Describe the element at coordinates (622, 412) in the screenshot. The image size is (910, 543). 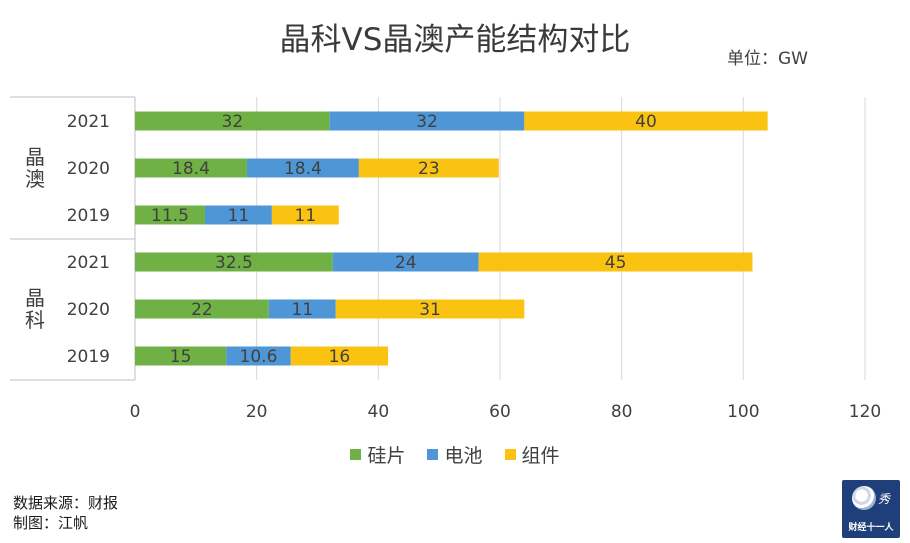
I see `x-tick-label: 80` at that location.